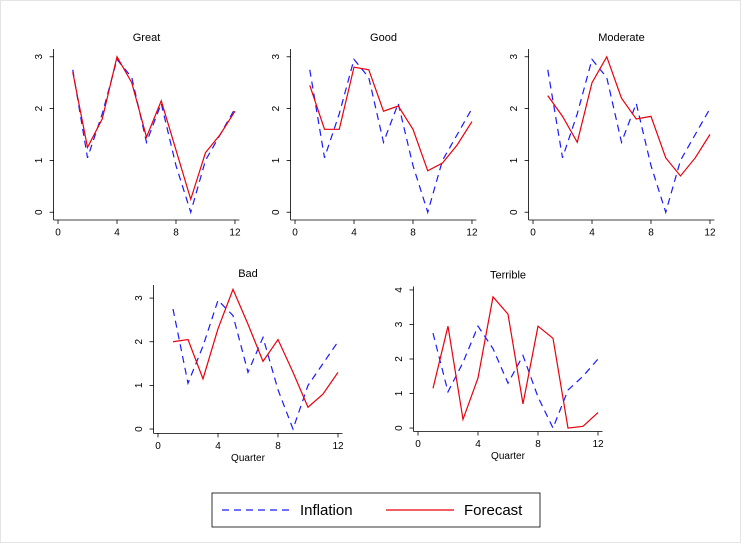 The height and width of the screenshot is (543, 741). Describe the element at coordinates (493, 510) in the screenshot. I see `legend-label: Forecast` at that location.